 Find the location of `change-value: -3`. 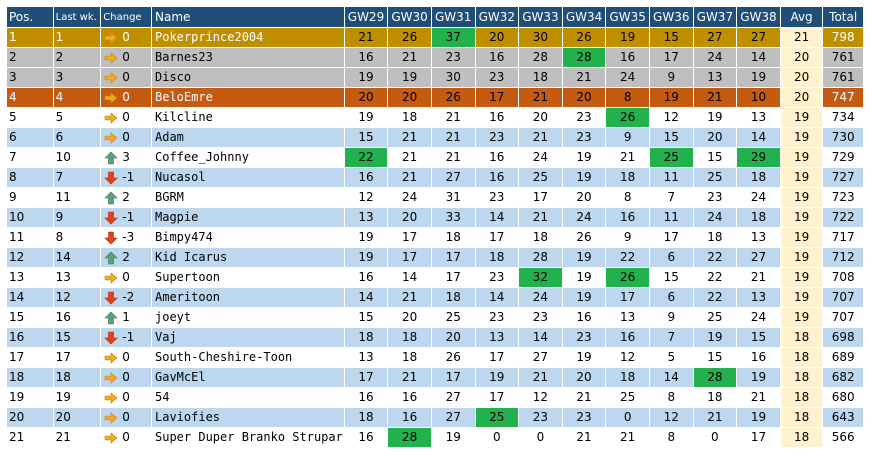

change-value: -3 is located at coordinates (128, 237).